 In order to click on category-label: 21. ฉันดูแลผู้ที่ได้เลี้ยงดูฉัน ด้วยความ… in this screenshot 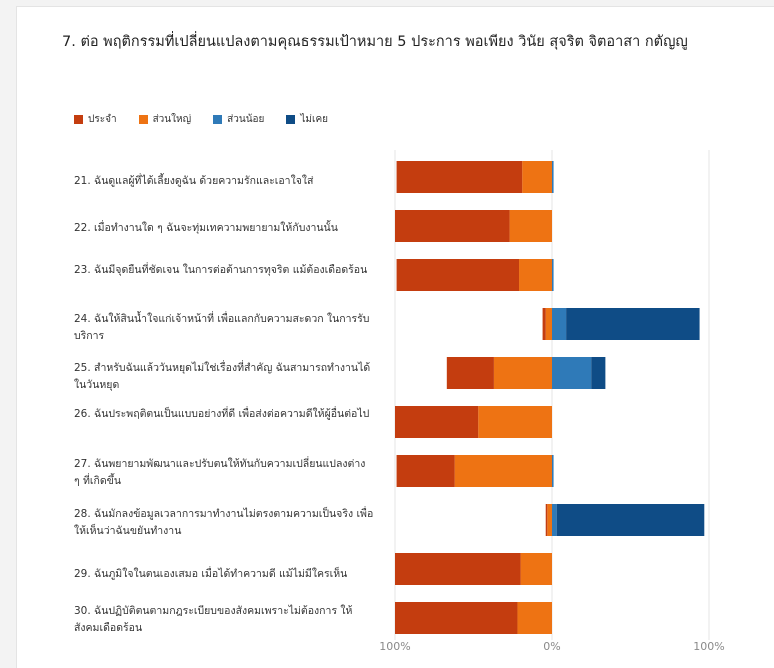, I will do `click(194, 181)`.